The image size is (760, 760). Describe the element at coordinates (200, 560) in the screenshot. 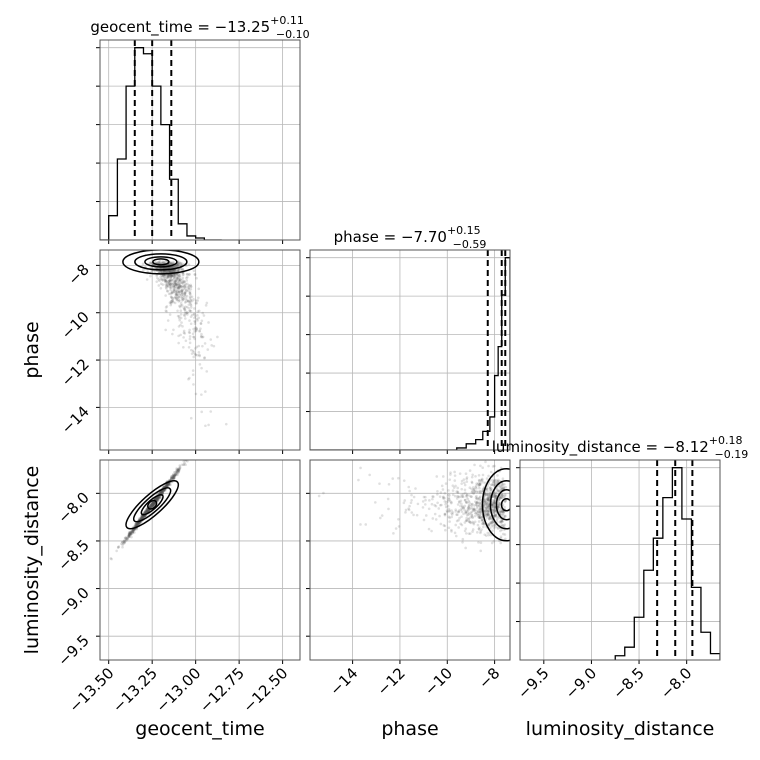

I see `panel-frame` at that location.